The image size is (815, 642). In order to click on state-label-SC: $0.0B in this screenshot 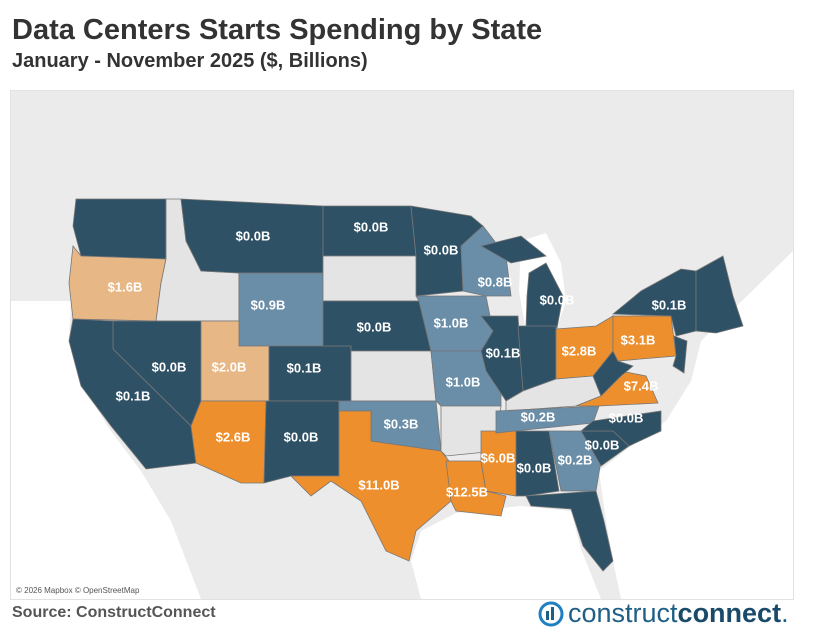, I will do `click(602, 444)`.